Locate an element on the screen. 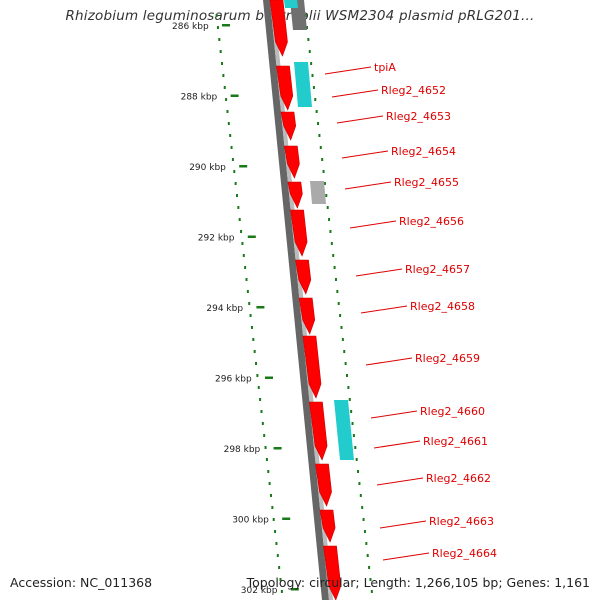 The width and height of the screenshot is (600, 600). gene-label: Rleg2_4660 is located at coordinates (452, 411).